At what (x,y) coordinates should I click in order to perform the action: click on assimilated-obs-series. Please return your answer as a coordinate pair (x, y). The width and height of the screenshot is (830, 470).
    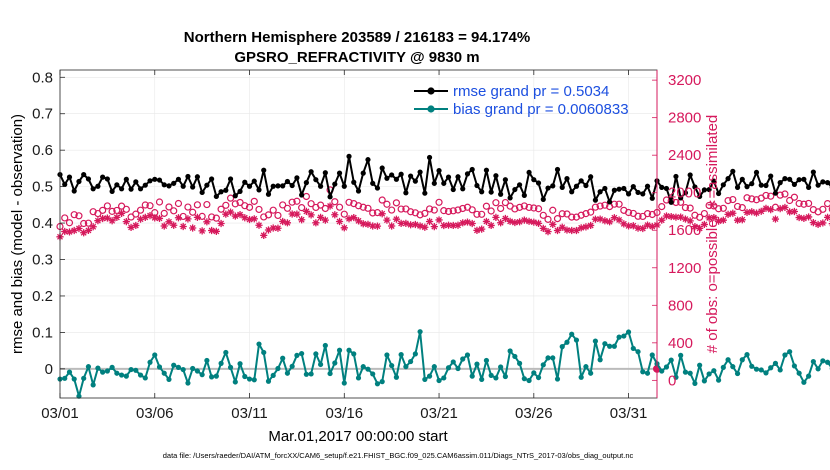
    Looking at the image, I should click on (443, 221).